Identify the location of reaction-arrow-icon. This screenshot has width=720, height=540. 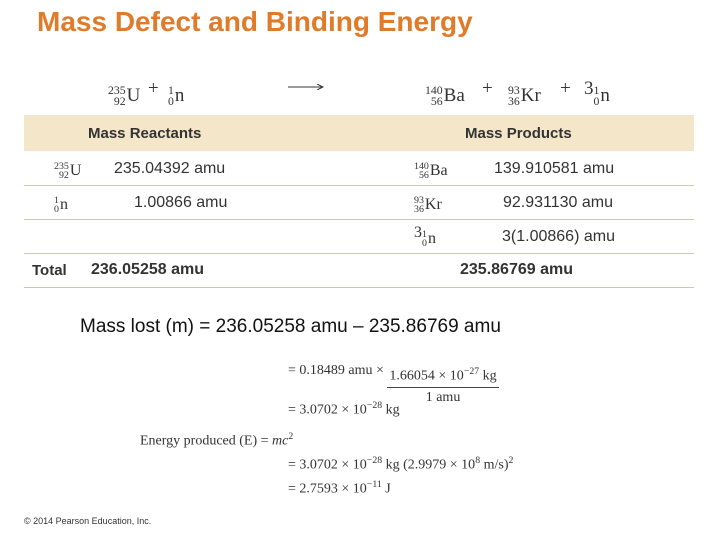
(306, 87).